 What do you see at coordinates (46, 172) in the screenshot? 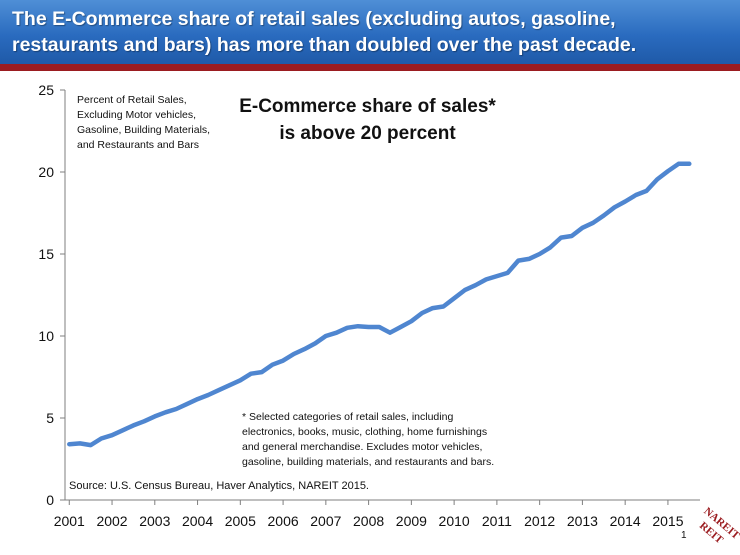
I see `y-tick-label: 20` at bounding box center [46, 172].